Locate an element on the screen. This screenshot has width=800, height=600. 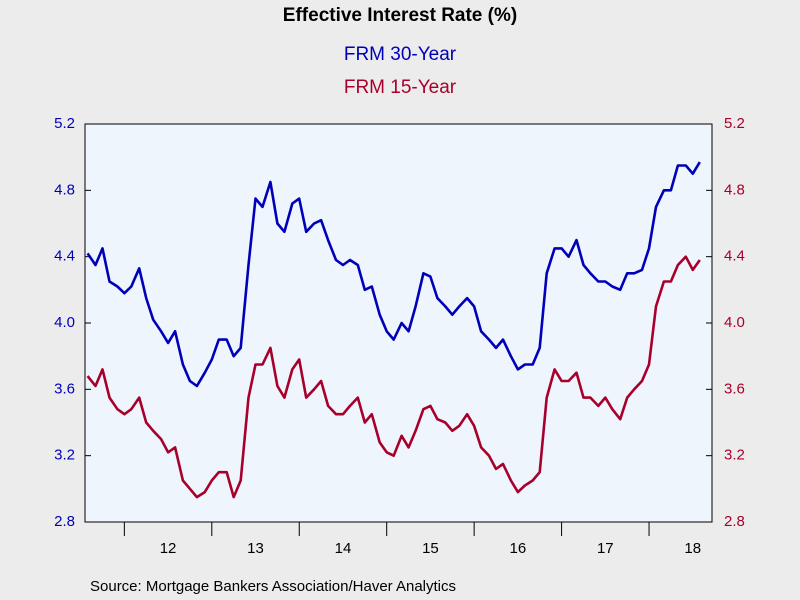
chart-title: Effective Interest Rate (%) is located at coordinates (400, 15).